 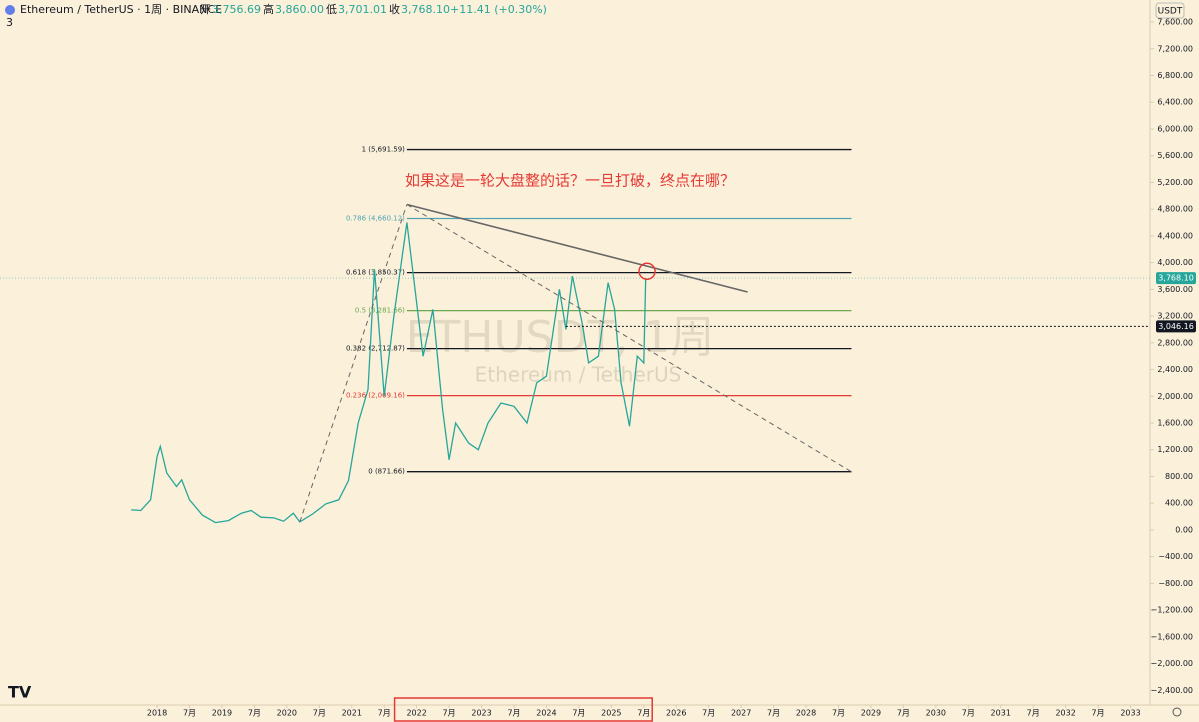 What do you see at coordinates (1175, 449) in the screenshot?
I see `y-tick-label: 1,200.00` at bounding box center [1175, 449].